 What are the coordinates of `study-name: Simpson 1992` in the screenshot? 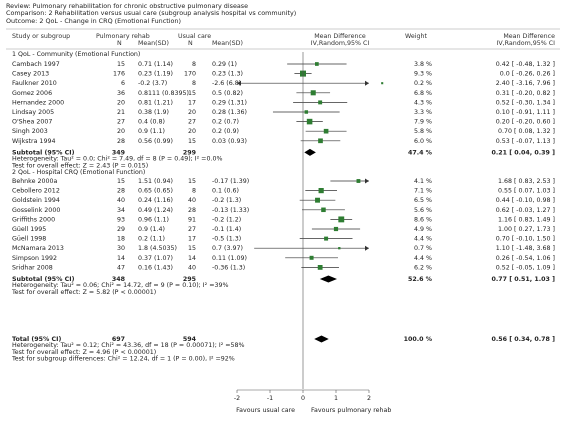 It's located at (34, 258).